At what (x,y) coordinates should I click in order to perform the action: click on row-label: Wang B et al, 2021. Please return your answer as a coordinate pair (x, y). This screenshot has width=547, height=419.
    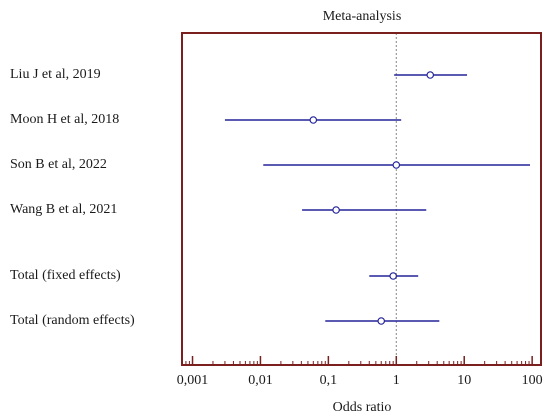
    Looking at the image, I should click on (63, 209).